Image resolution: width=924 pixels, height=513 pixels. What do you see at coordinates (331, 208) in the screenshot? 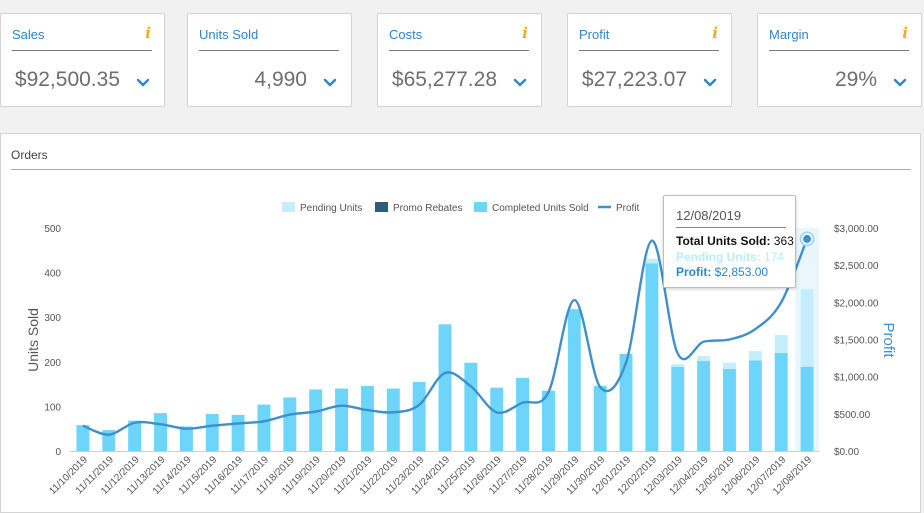
I see `legend-pending-units-label: Pending Units` at bounding box center [331, 208].